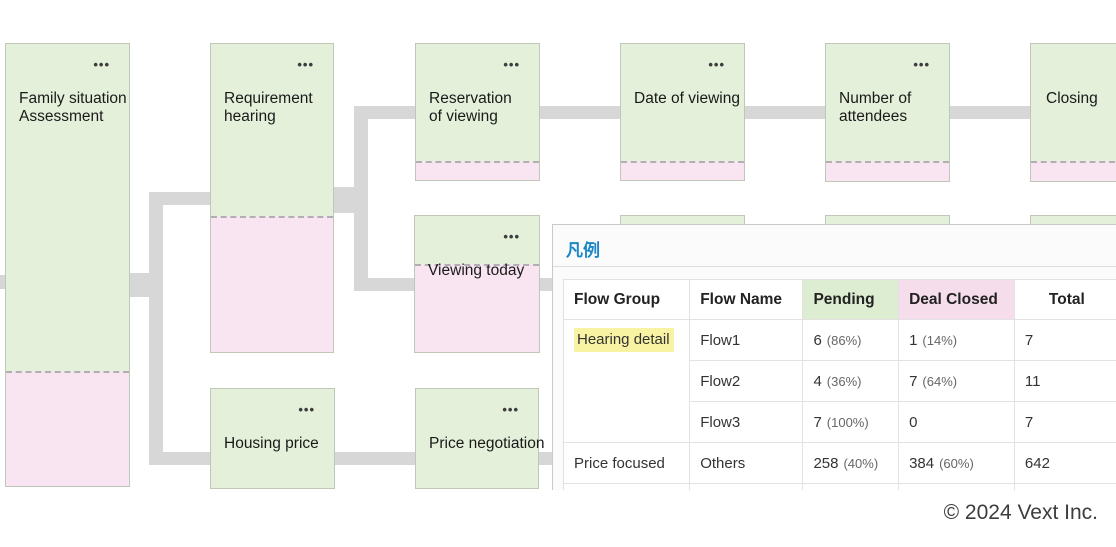  I want to click on node-label-line: Housing price, so click(271, 443).